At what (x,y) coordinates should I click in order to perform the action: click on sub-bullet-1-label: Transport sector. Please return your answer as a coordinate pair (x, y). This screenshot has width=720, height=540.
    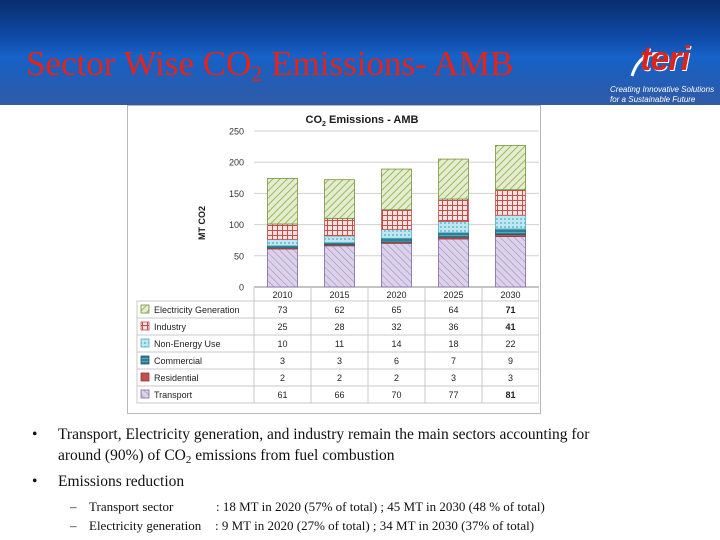
    Looking at the image, I should click on (131, 506).